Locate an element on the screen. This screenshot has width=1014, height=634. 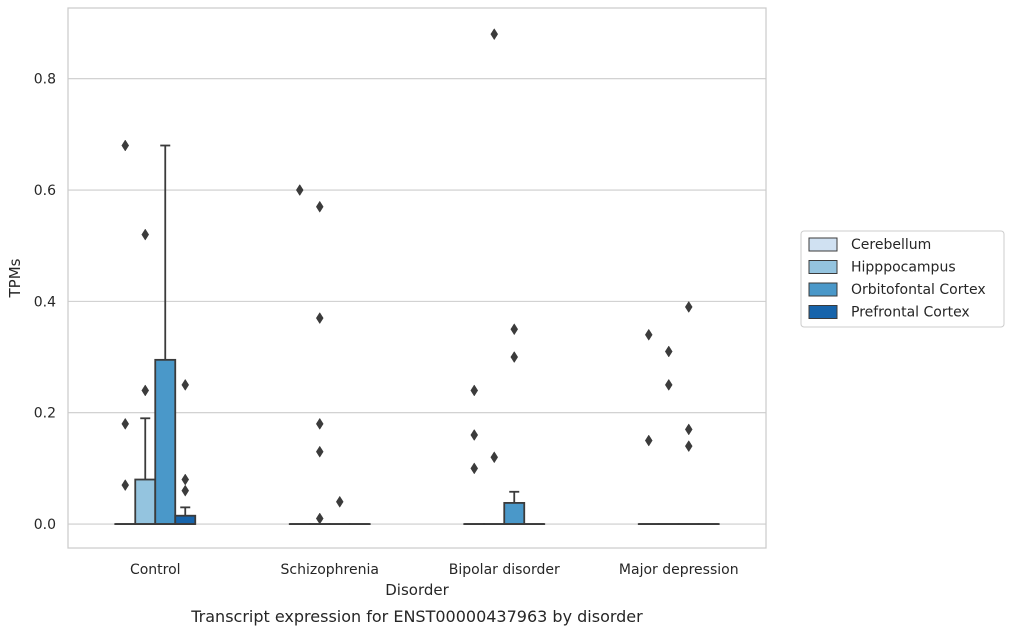
y-axis-title: TPMs is located at coordinates (15, 278).